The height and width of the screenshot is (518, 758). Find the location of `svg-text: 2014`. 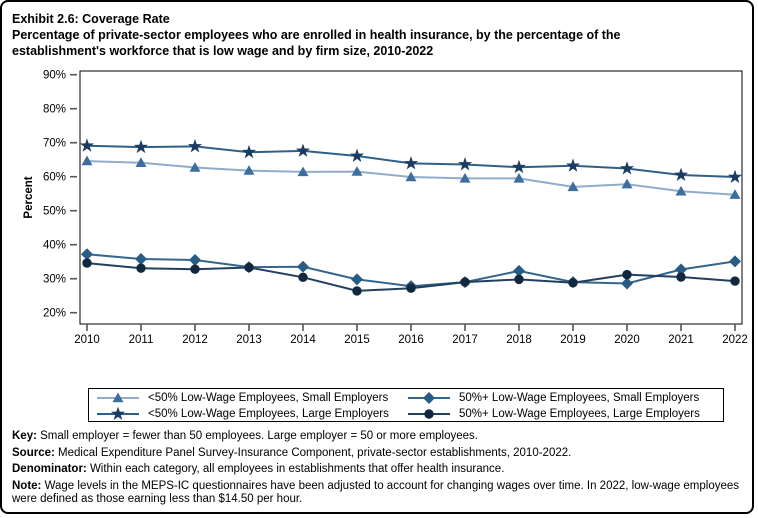

svg-text: 2014 is located at coordinates (303, 340).